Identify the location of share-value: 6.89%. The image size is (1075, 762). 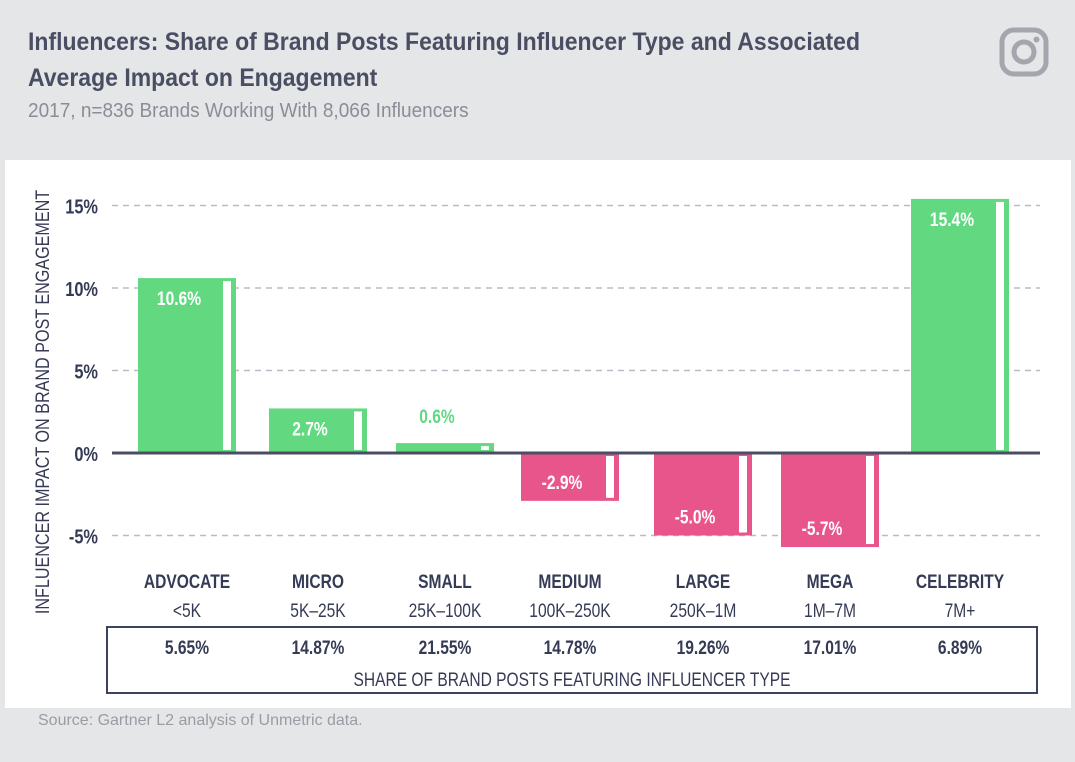
(960, 648).